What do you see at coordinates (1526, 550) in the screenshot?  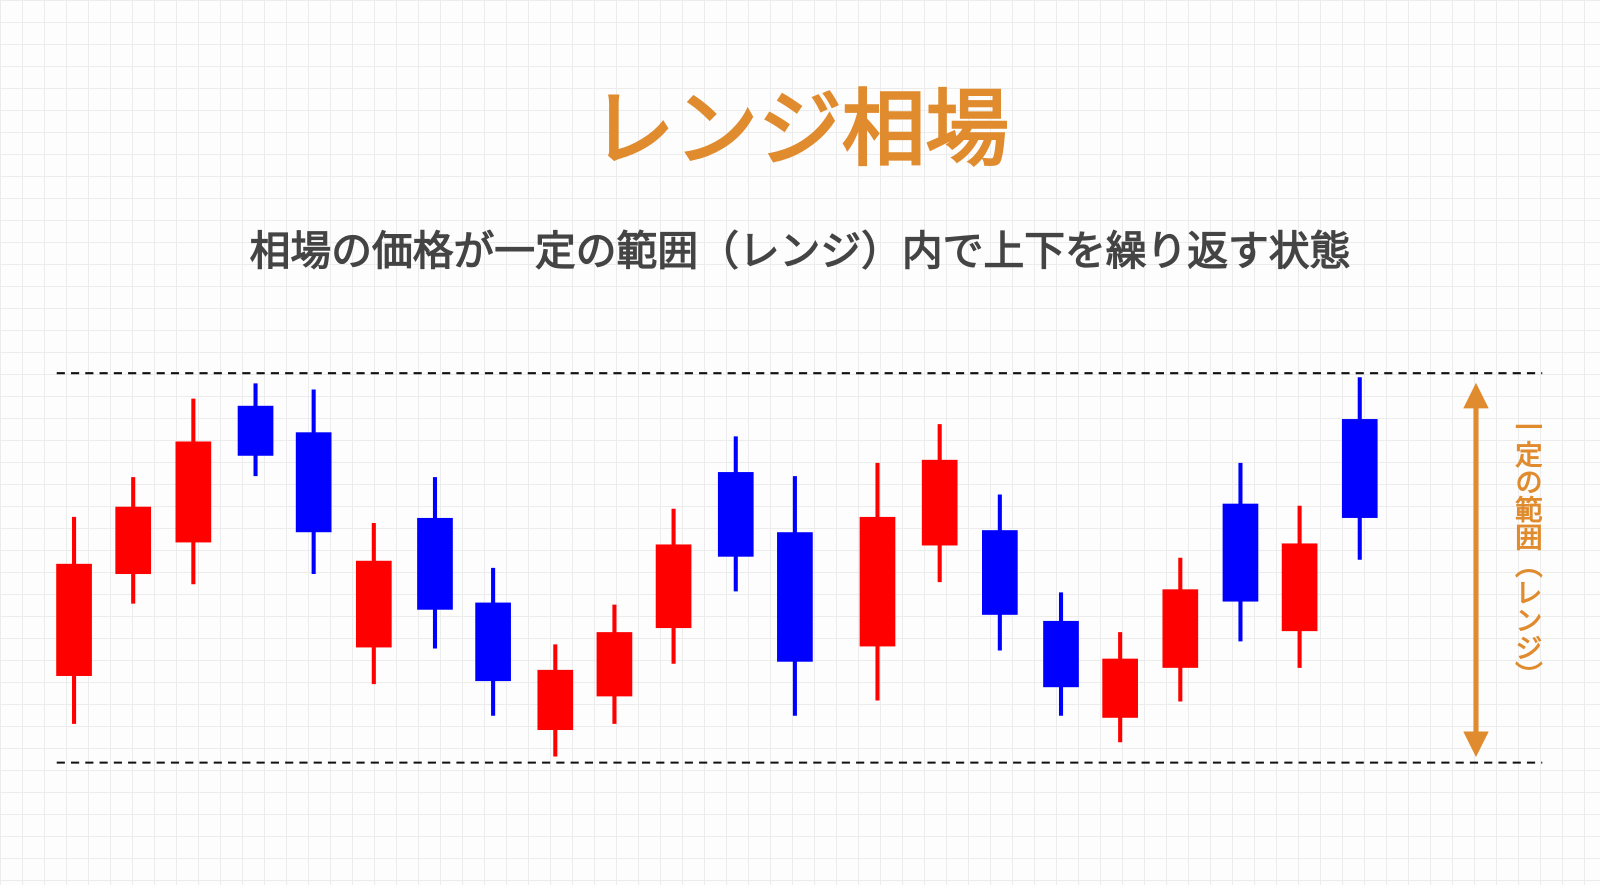 I see `range-label: 一定の範囲（レンジ）` at bounding box center [1526, 550].